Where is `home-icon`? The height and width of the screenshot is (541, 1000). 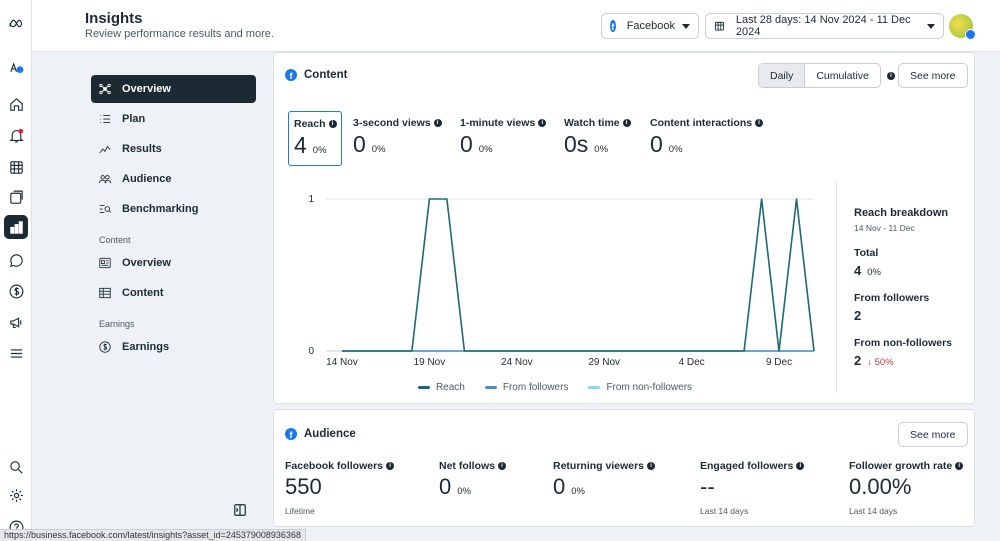 home-icon is located at coordinates (16, 104).